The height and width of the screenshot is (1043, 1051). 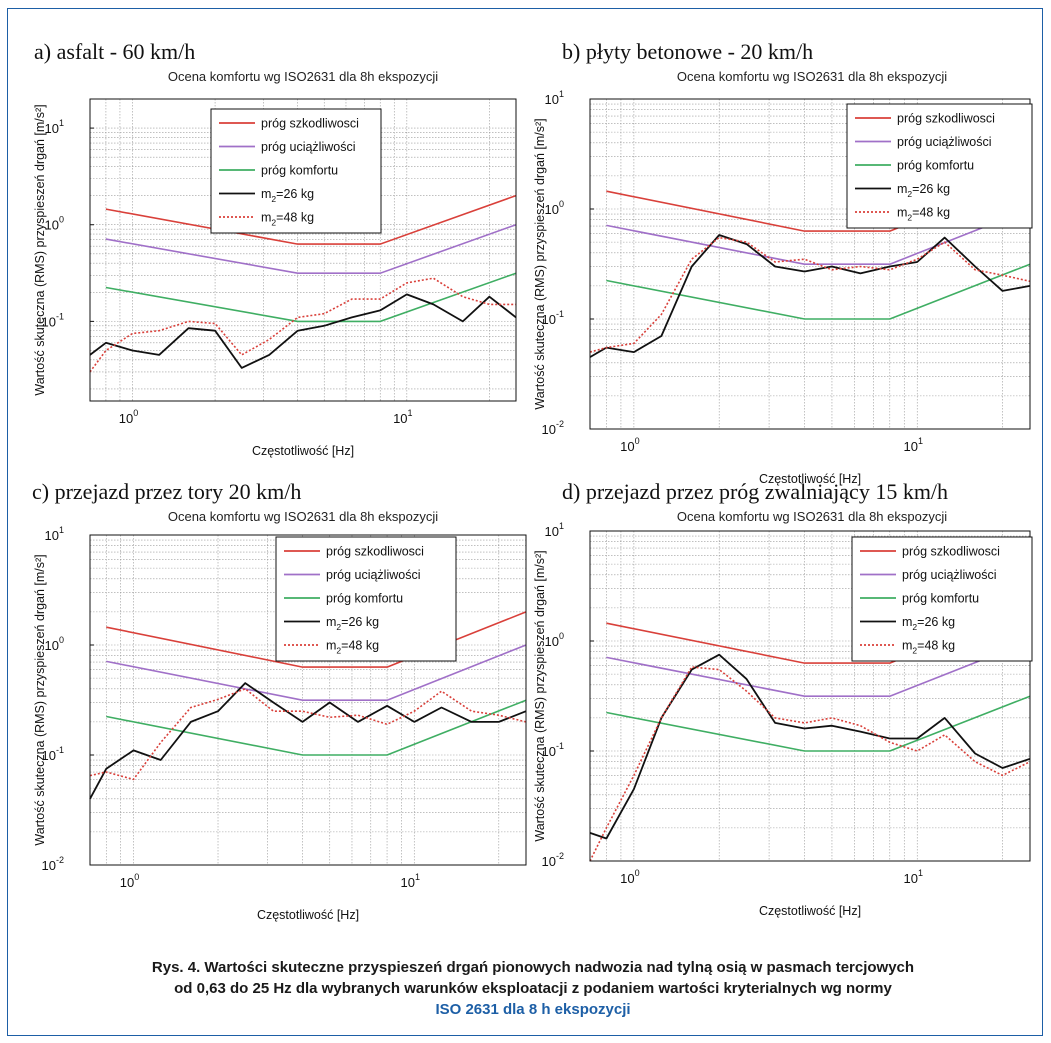 I want to click on y-tick-label: 10¹, so click(x=54, y=534).